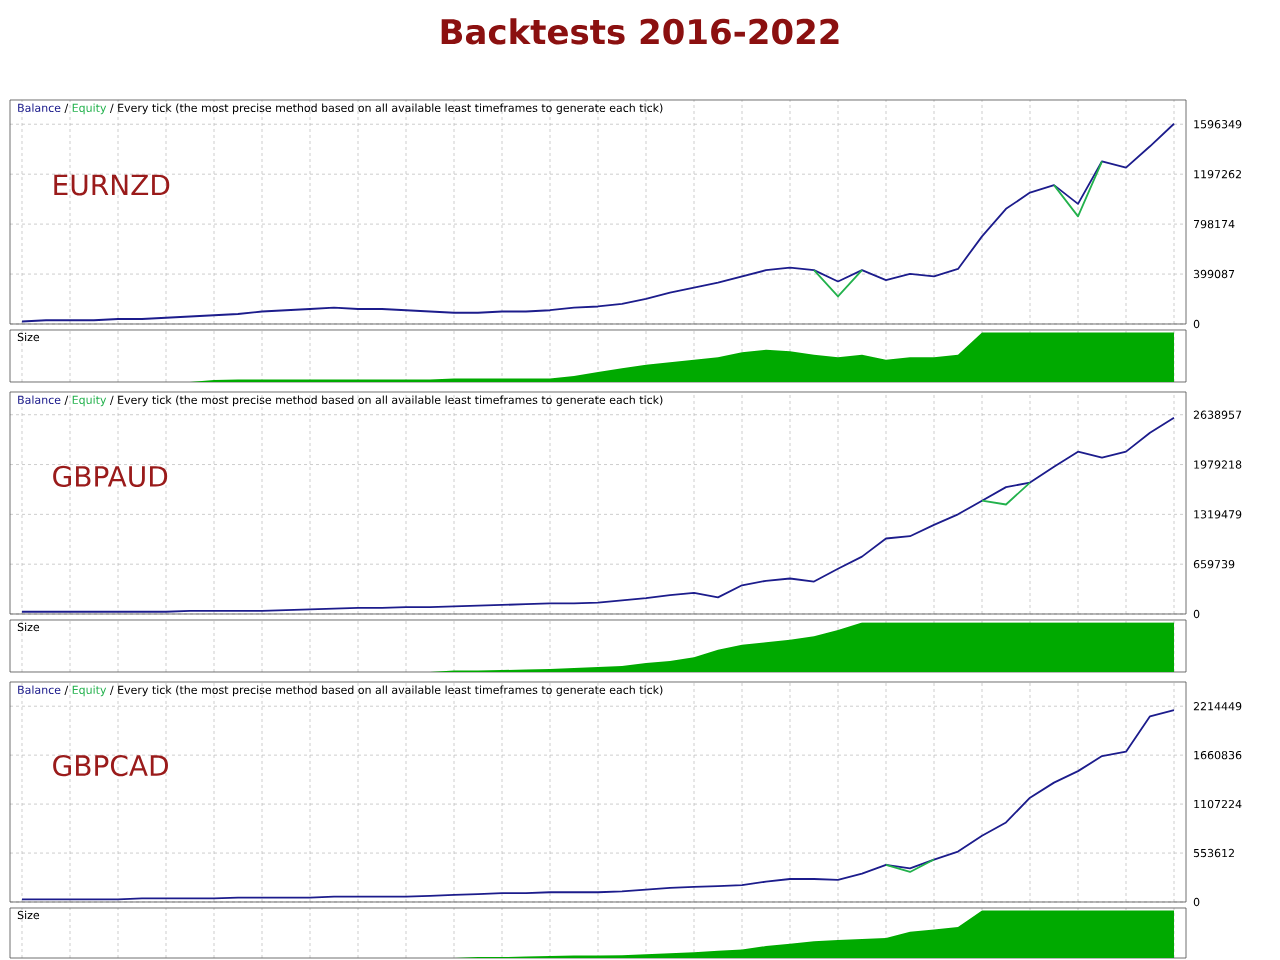 The image size is (1280, 960). What do you see at coordinates (110, 476) in the screenshot?
I see `annotation: GBPAUD` at bounding box center [110, 476].